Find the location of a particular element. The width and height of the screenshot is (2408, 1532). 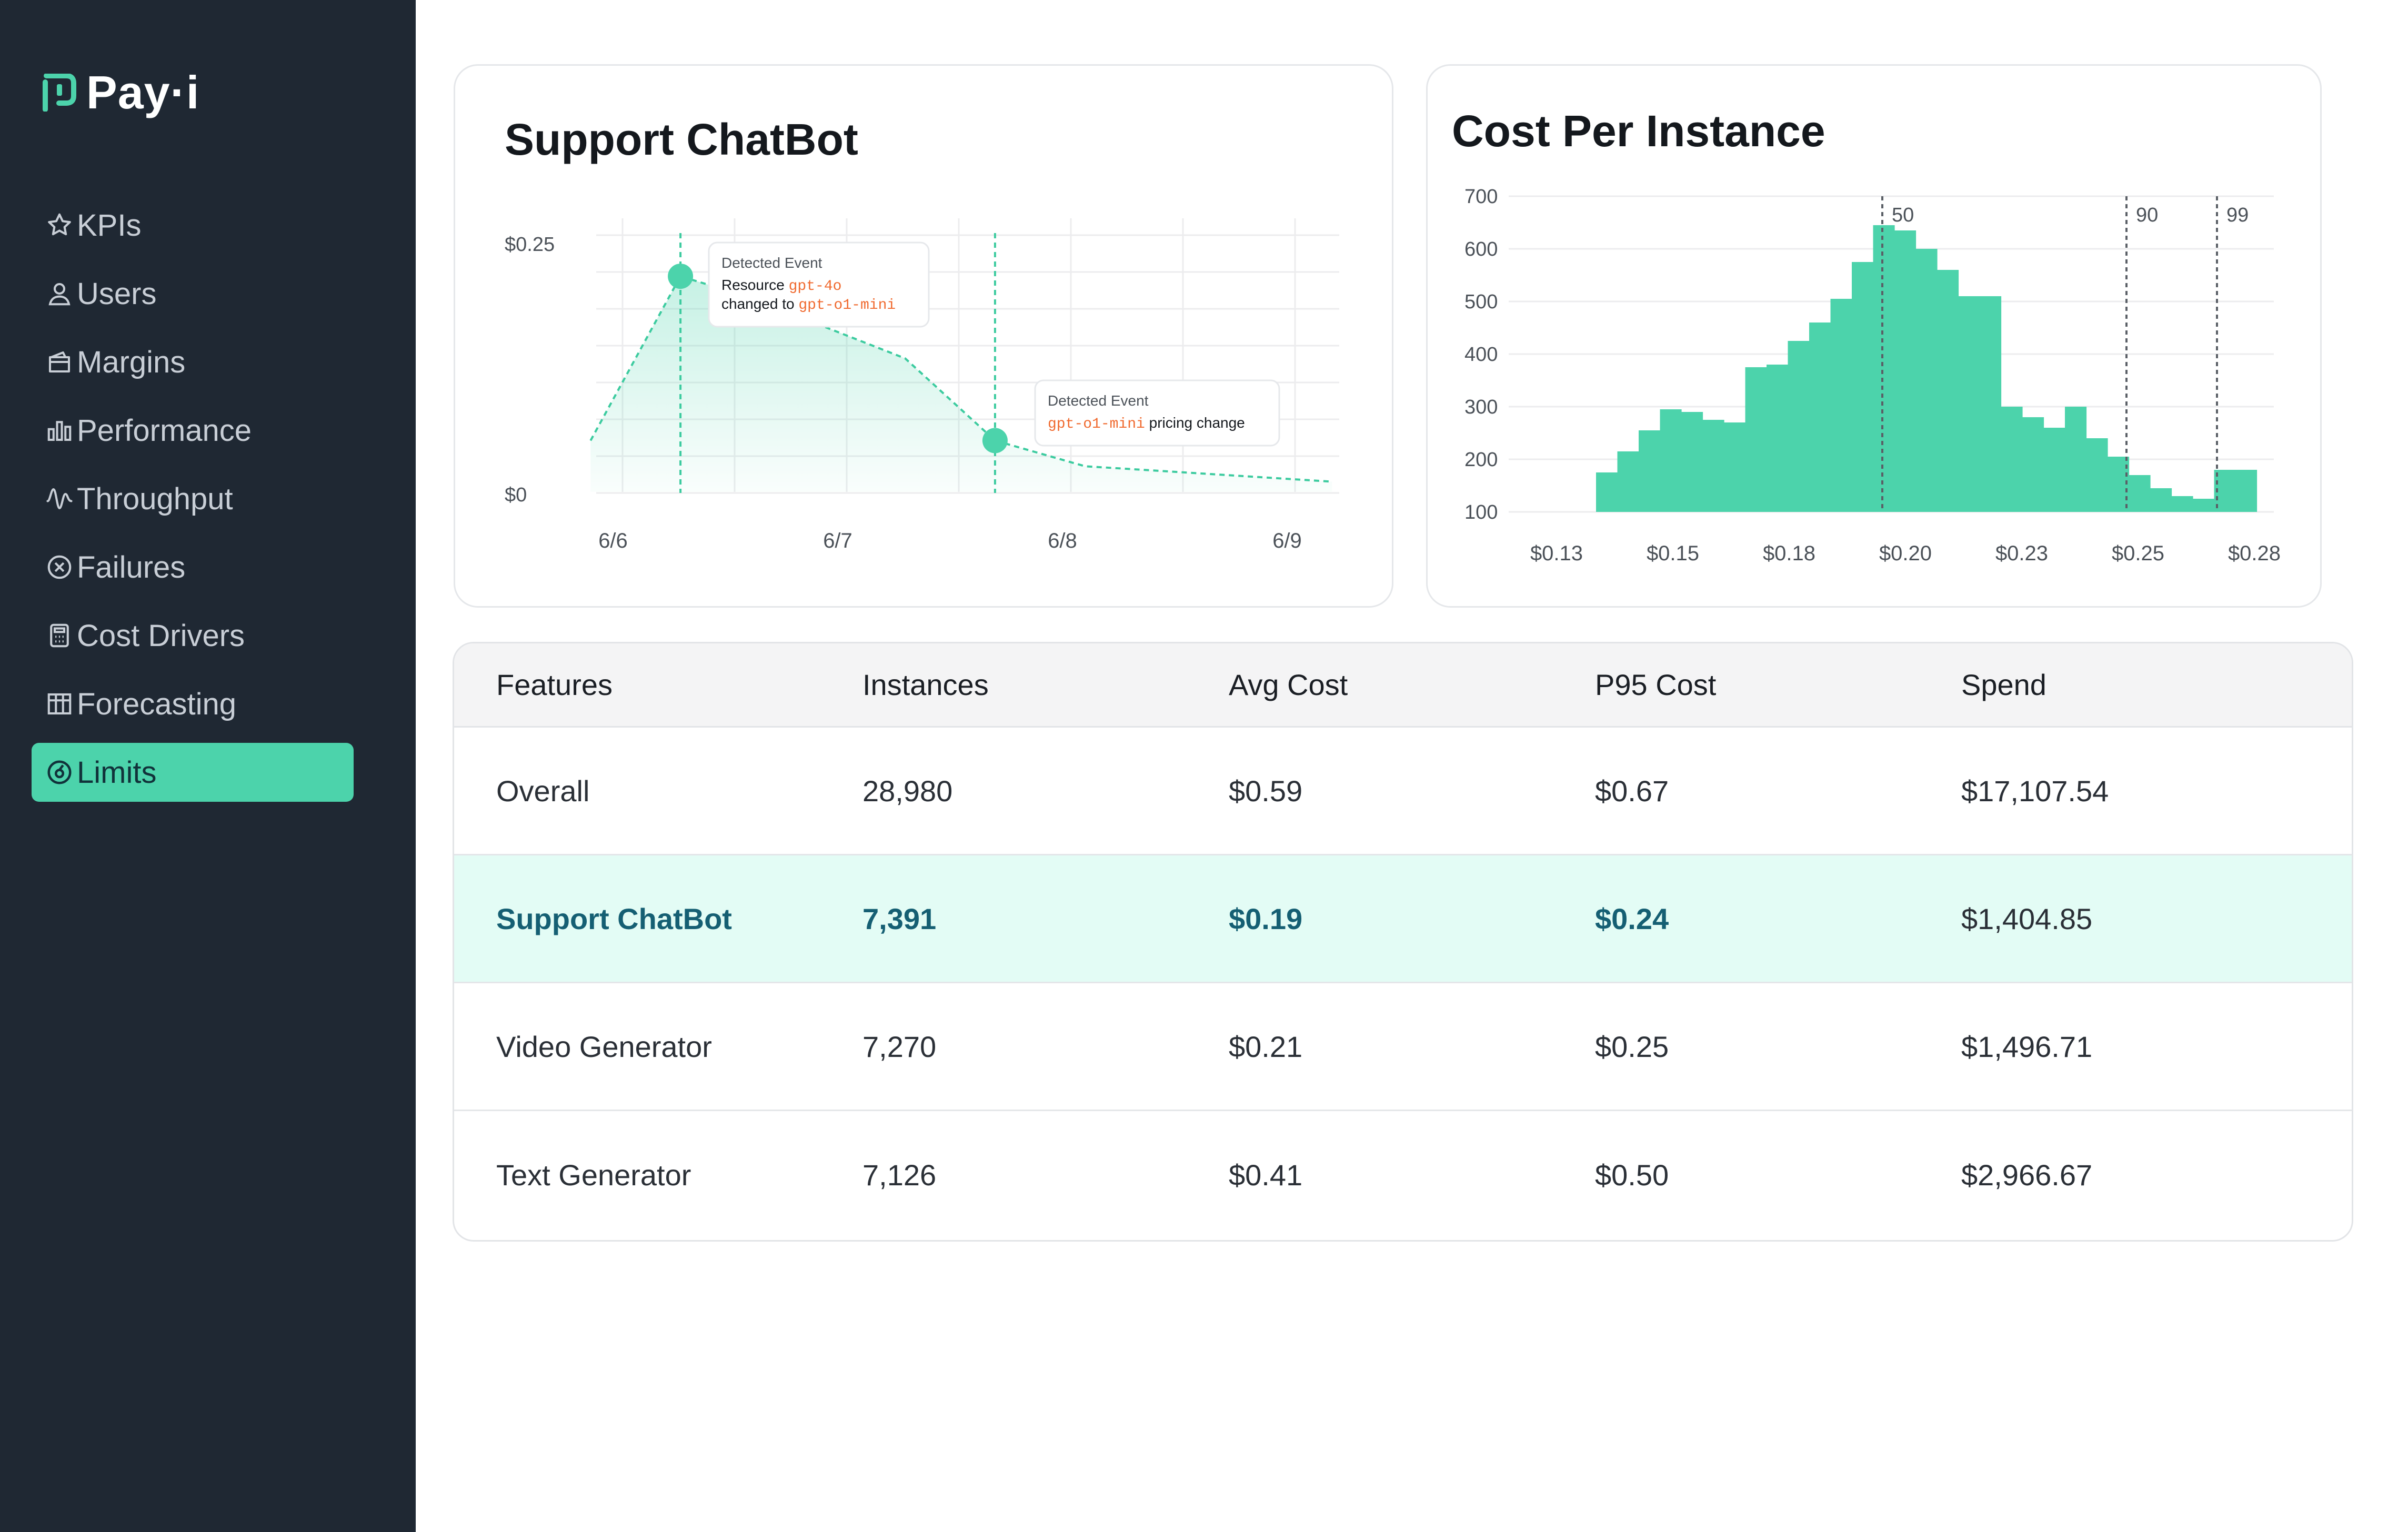

cell-instances: 7,270 is located at coordinates (899, 1046).